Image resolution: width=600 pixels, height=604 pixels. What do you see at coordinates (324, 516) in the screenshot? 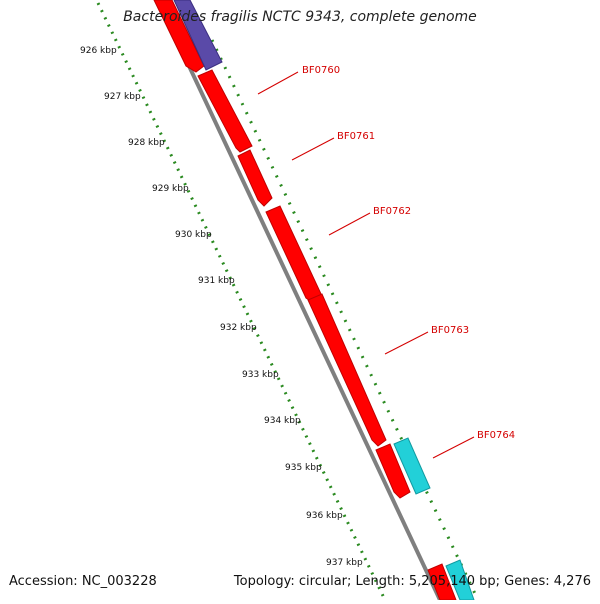
I see `ruler-label: 936 kbp` at bounding box center [324, 516].